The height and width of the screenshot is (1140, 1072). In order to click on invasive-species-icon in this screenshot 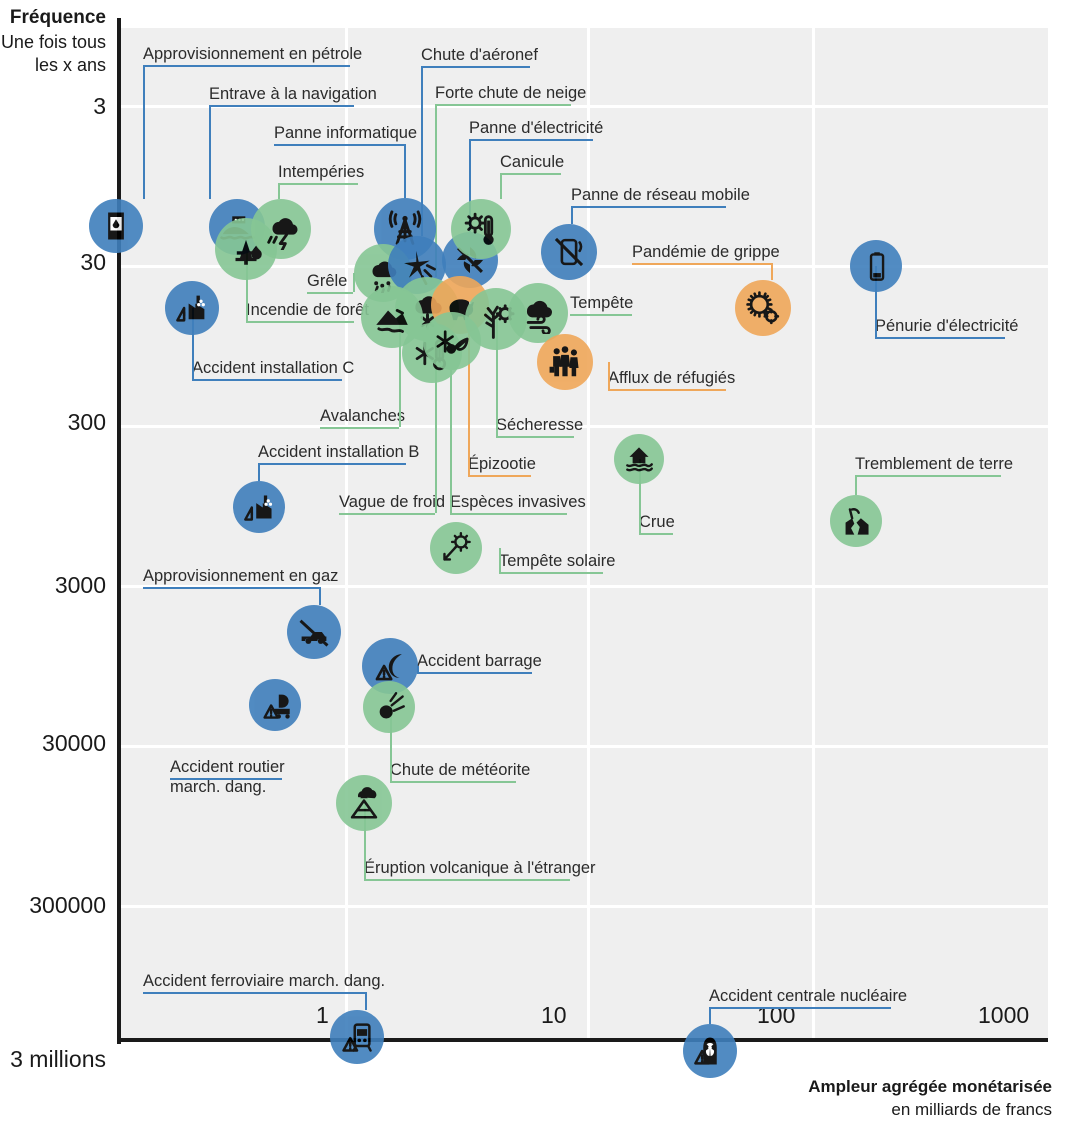, I will do `click(452, 341)`.